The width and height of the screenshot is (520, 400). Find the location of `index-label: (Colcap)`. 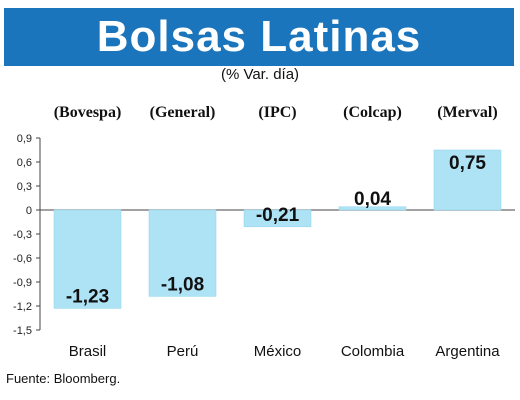

index-label: (Colcap) is located at coordinates (372, 112).